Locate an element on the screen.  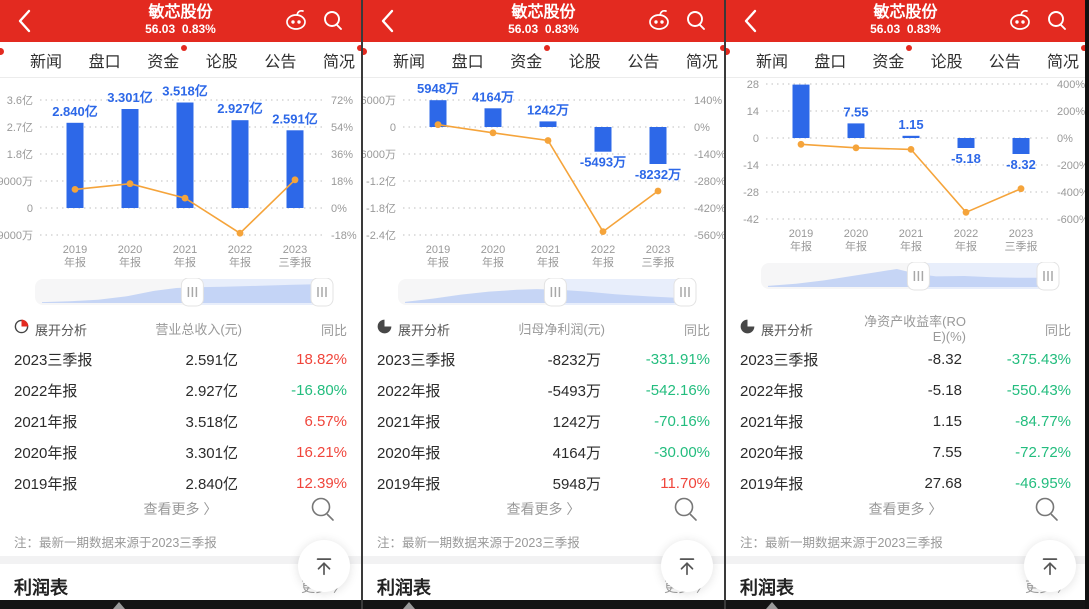
svg-text: 2021 is located at coordinates (548, 250).